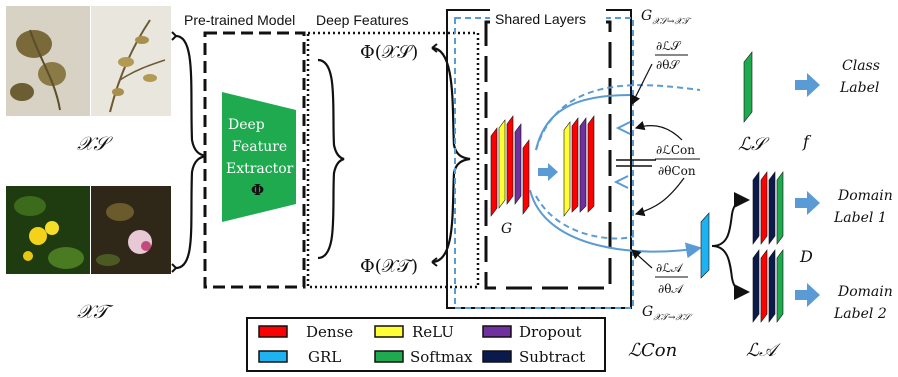  I want to click on pretrained-model-box, so click(254, 160).